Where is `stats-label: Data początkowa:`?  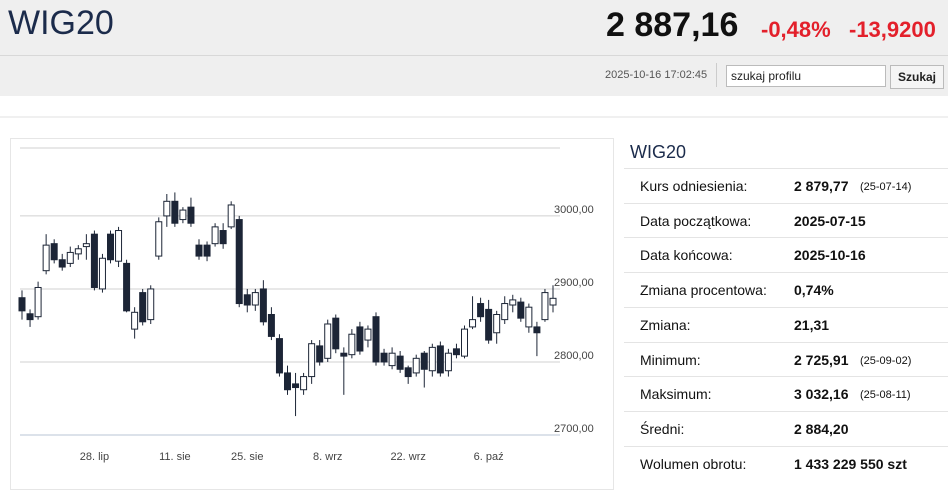
stats-label: Data początkowa: is located at coordinates (696, 220).